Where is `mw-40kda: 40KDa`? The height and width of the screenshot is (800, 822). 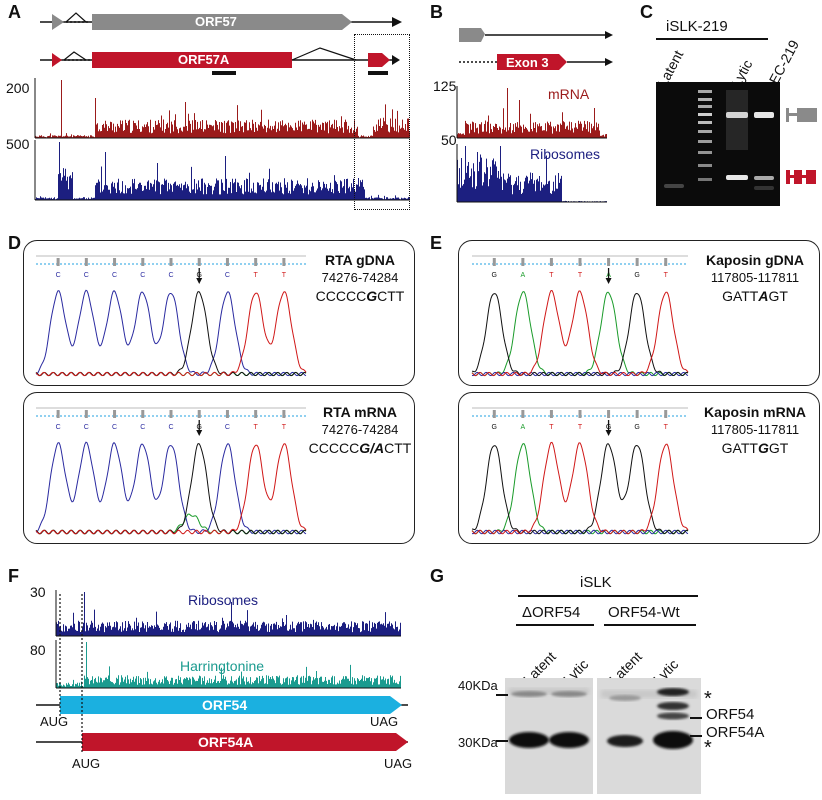 mw-40kda: 40KDa is located at coordinates (478, 685).